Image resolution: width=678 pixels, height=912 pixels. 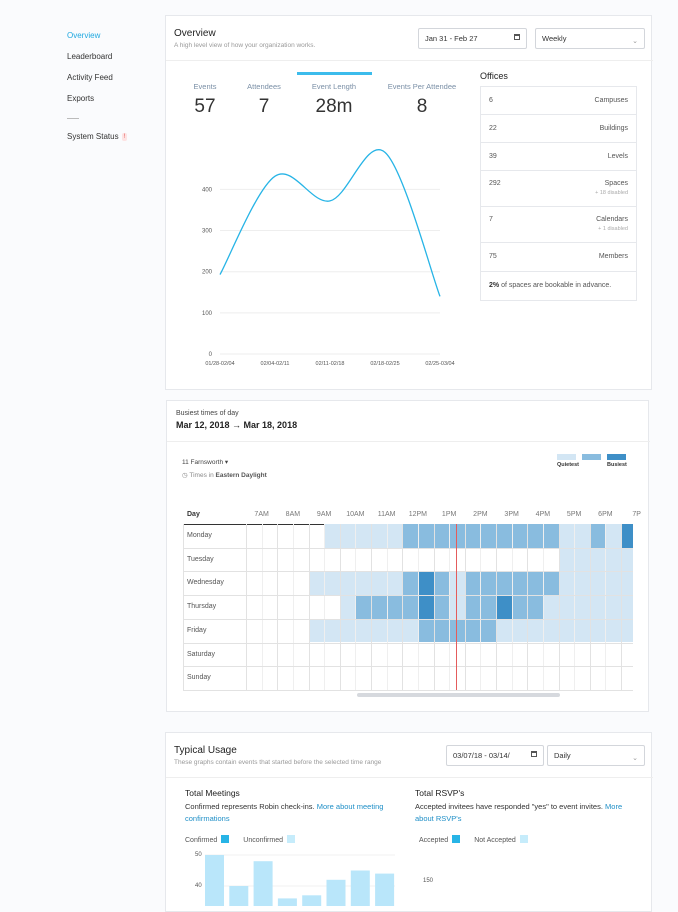 I want to click on legend-swatch-accepted, so click(x=456, y=839).